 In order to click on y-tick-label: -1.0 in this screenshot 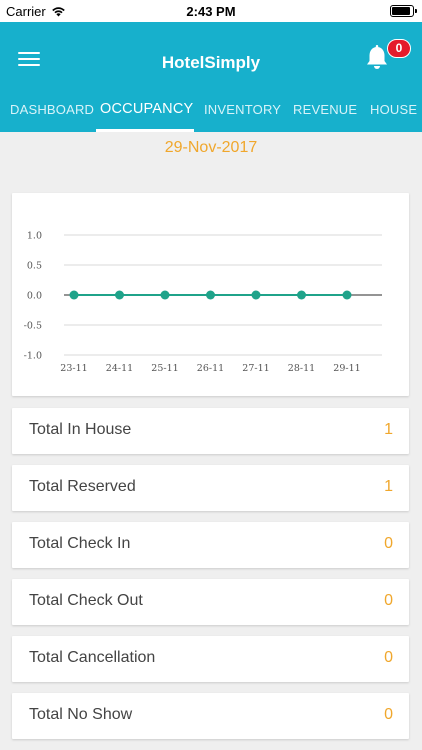, I will do `click(33, 356)`.